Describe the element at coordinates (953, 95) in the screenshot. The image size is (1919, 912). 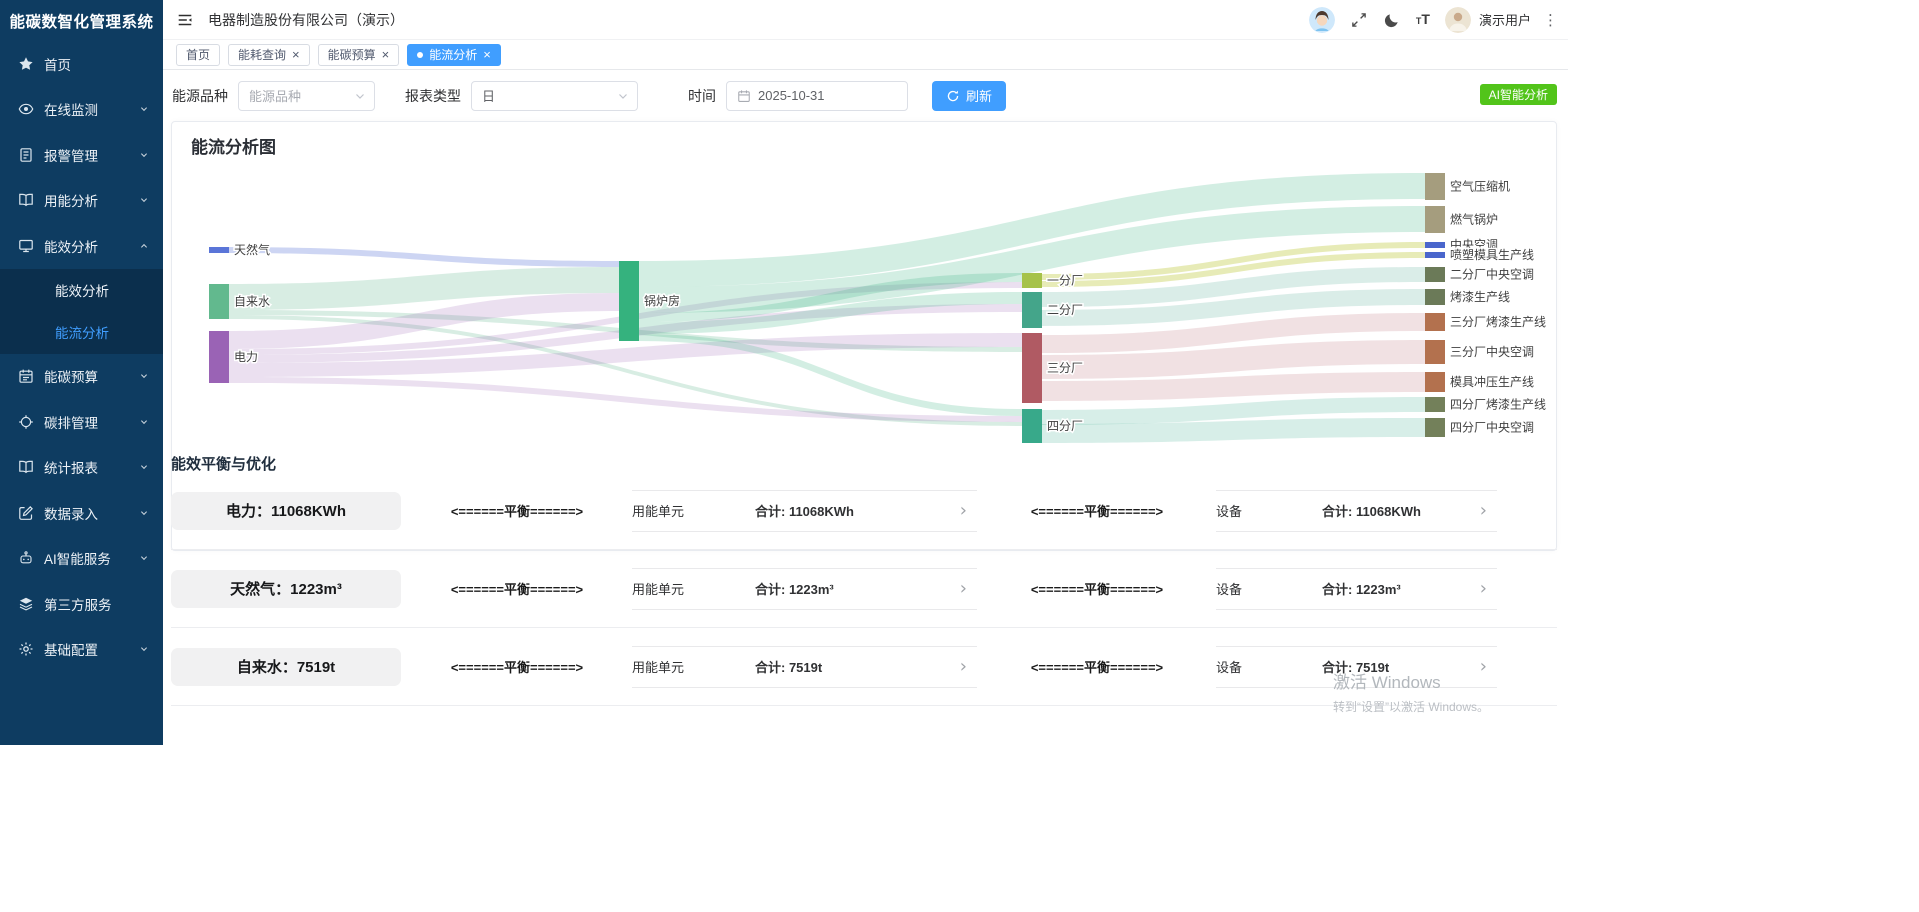
I see `refresh-icon` at that location.